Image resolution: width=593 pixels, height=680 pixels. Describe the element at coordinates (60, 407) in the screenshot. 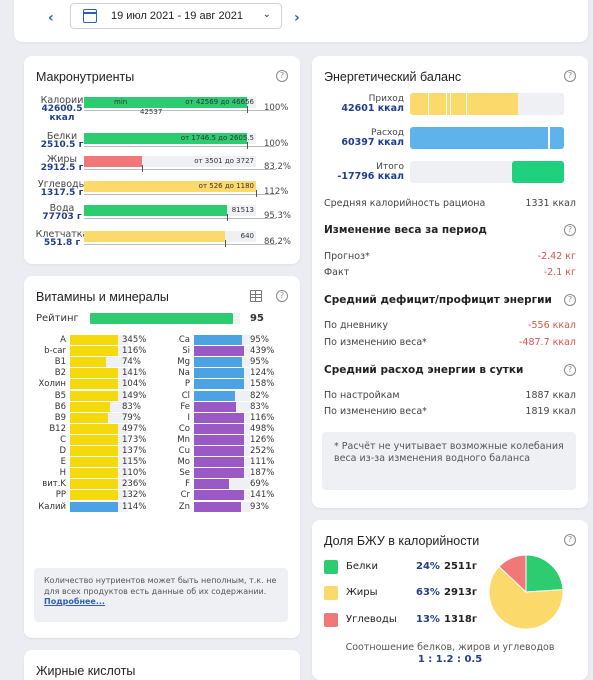

I see `vitamin-name: B6` at that location.